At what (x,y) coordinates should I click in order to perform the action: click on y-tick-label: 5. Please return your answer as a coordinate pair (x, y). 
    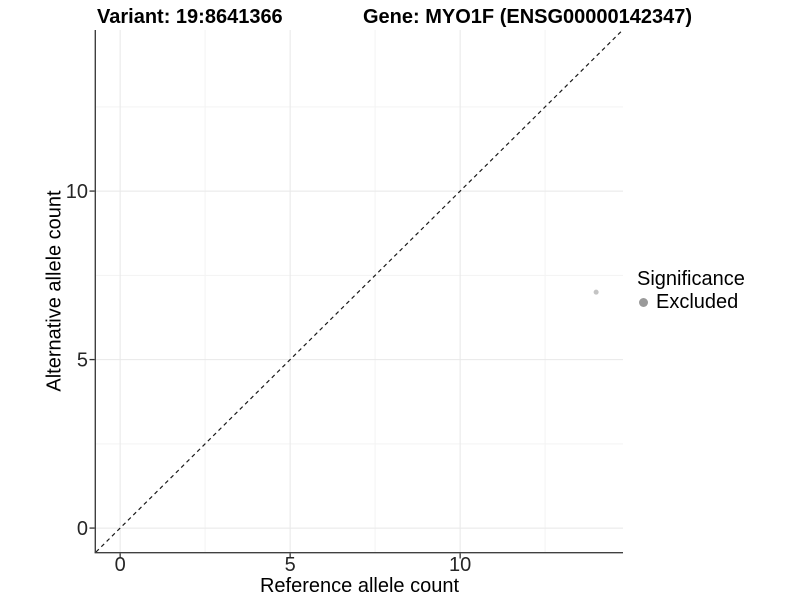
    Looking at the image, I should click on (82, 361).